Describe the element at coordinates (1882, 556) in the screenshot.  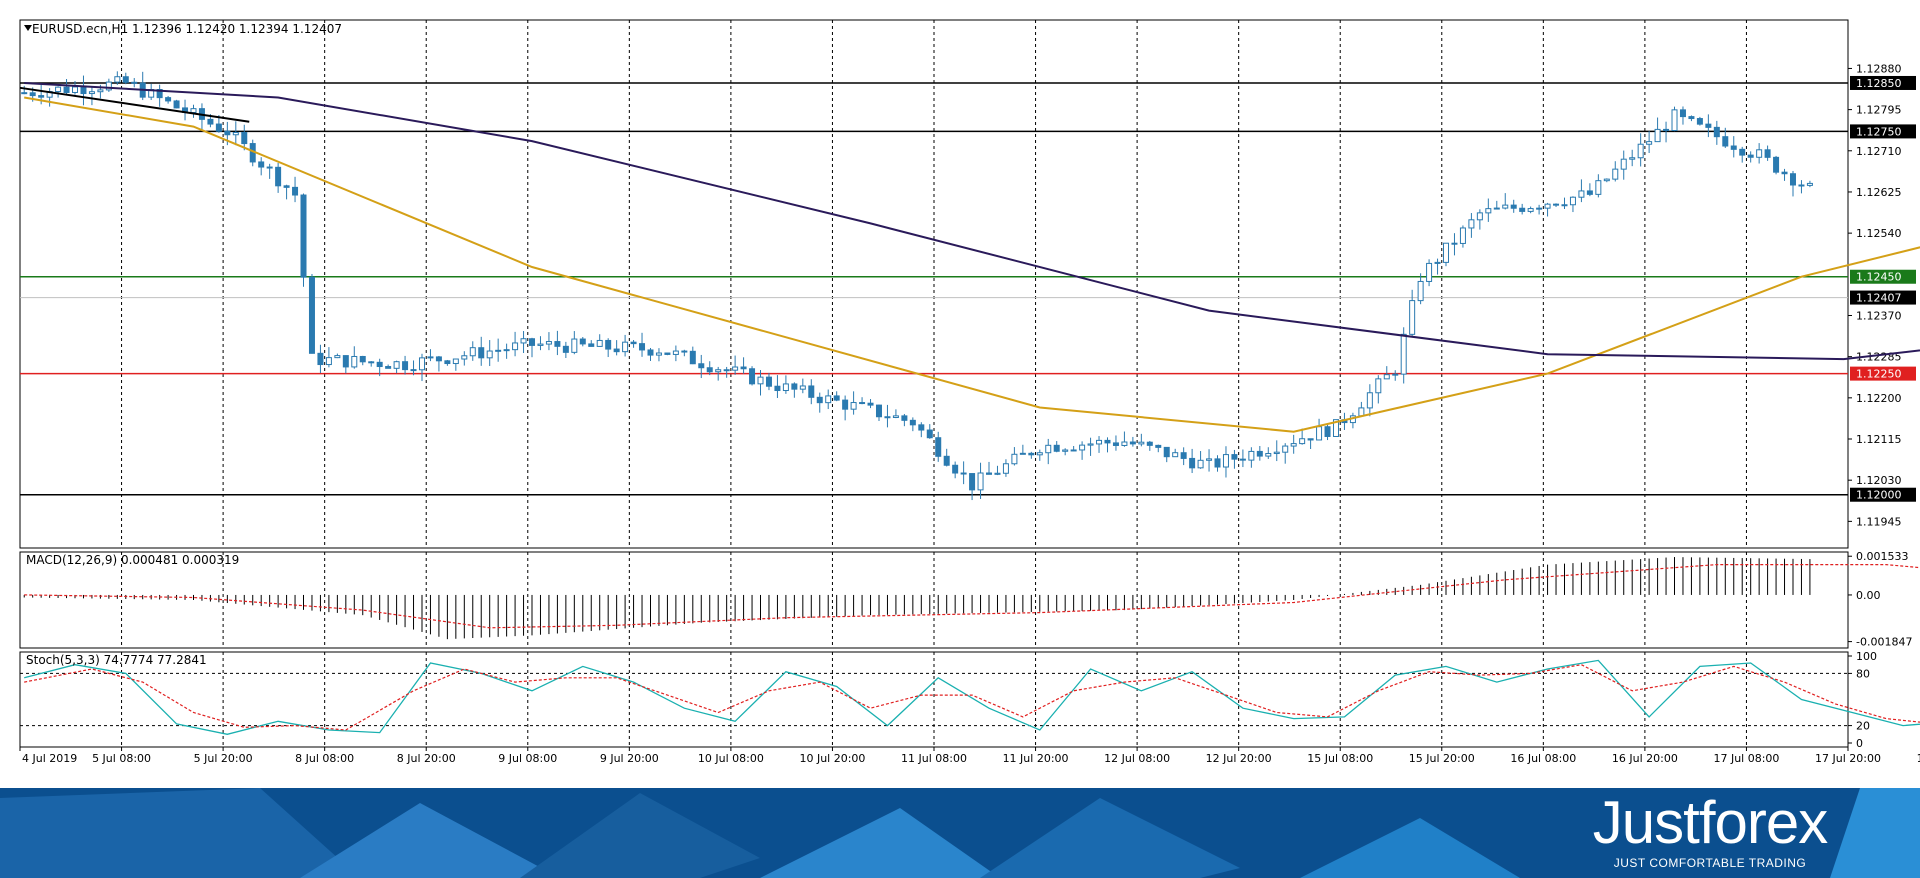
I see `macd-axis-label: 0.001533` at that location.